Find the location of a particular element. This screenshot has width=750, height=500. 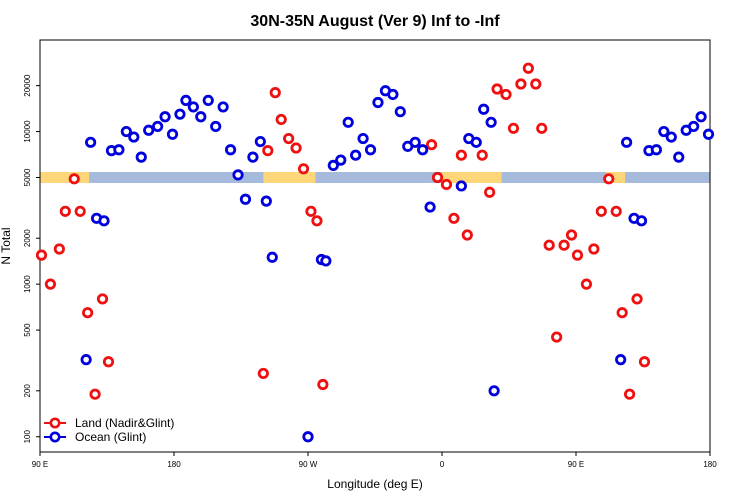

y-tick-label: 10000 is located at coordinates (27, 131).